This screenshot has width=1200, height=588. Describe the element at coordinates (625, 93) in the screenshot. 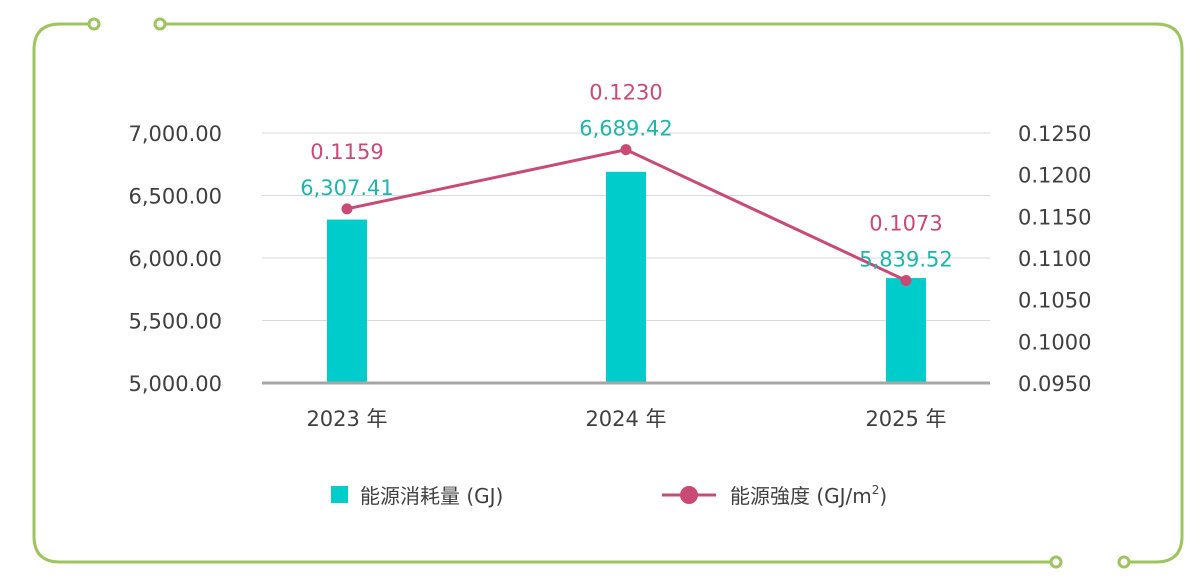

I see `line-data-label: 0.1230` at that location.